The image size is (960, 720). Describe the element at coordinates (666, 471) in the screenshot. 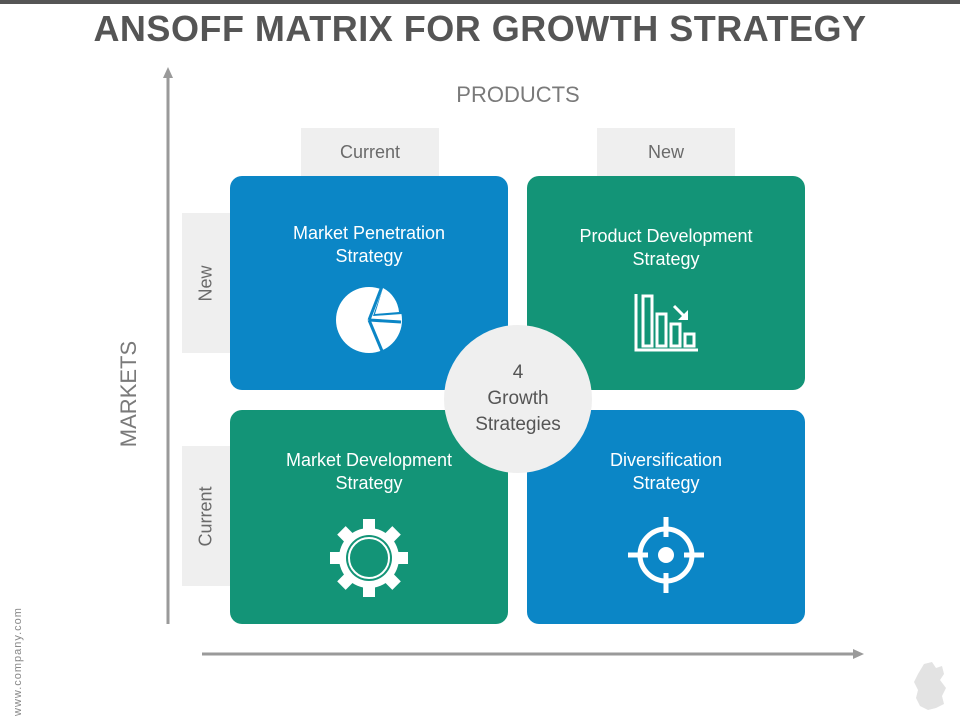

I see `quadrant-title: Diversification Strategy` at that location.